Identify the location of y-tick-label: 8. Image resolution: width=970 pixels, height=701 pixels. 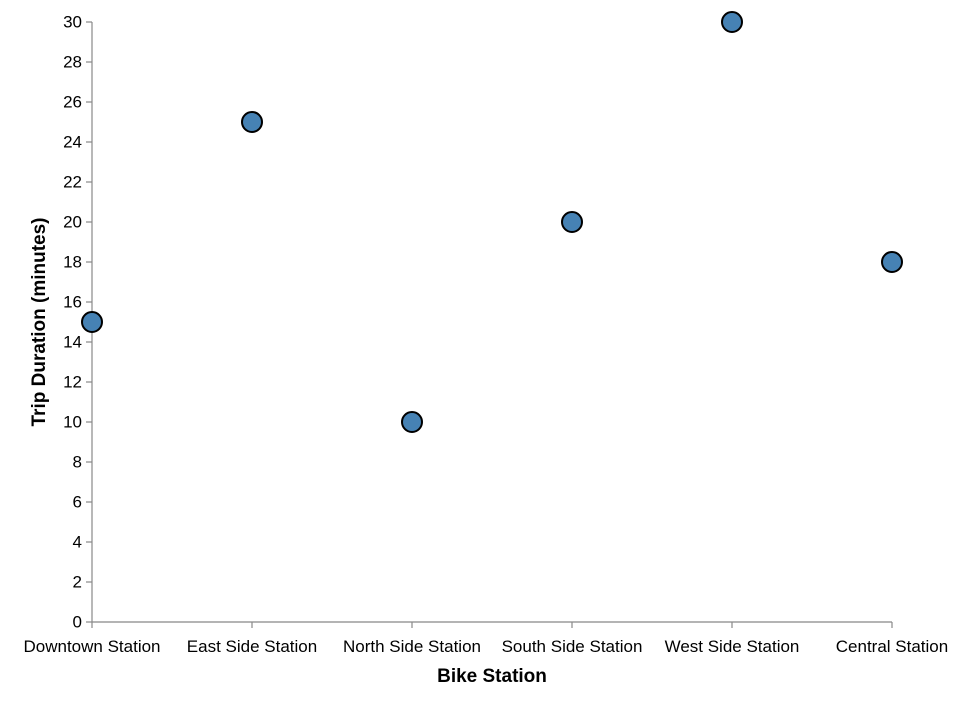
(77, 462).